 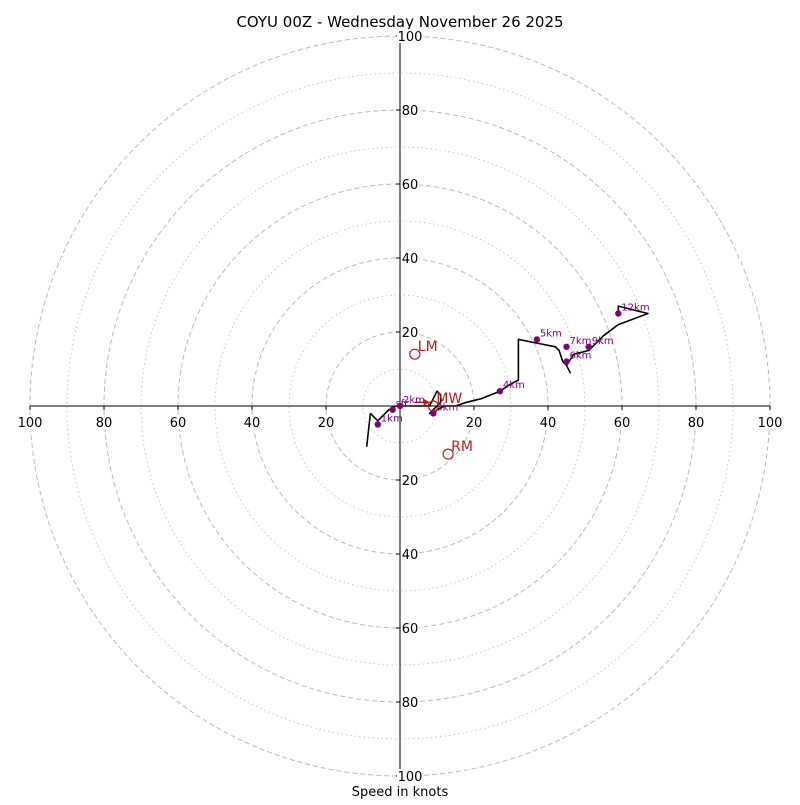 I want to click on hodograph-trace-layer, so click(x=507, y=376).